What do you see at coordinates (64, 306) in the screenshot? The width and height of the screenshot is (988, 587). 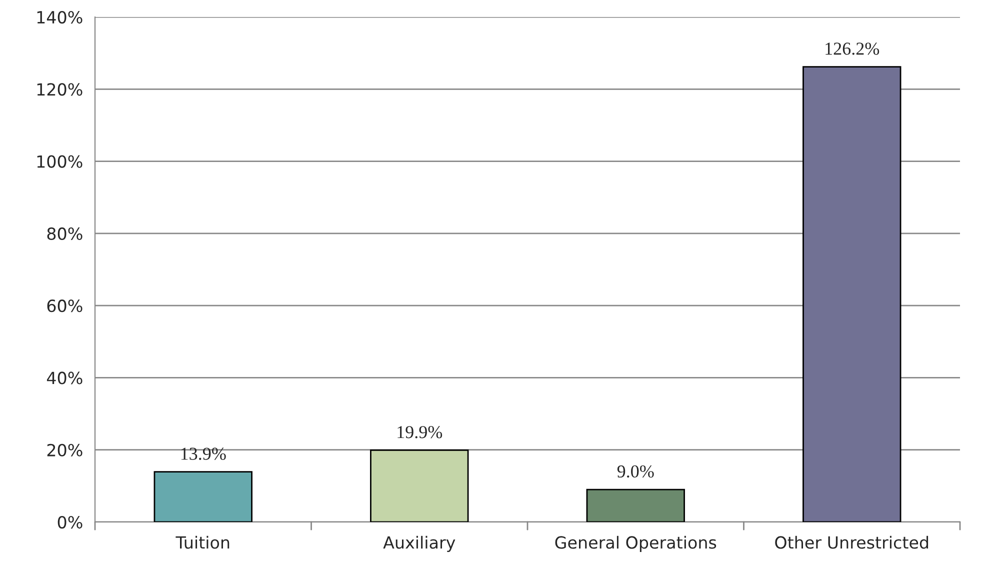 I see `y-tick-label: 60%` at bounding box center [64, 306].